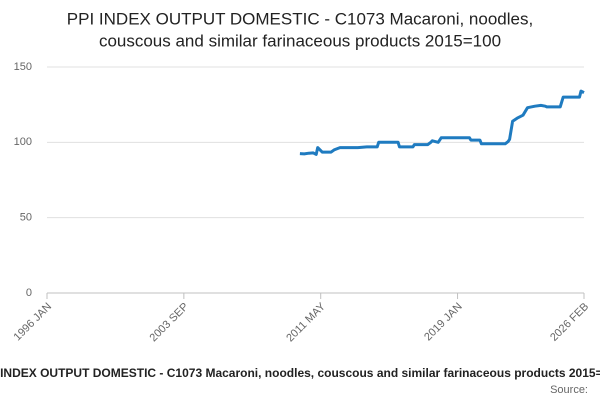 This screenshot has width=600, height=400. What do you see at coordinates (569, 322) in the screenshot?
I see `x-tick-label: 2026 FEB` at bounding box center [569, 322].